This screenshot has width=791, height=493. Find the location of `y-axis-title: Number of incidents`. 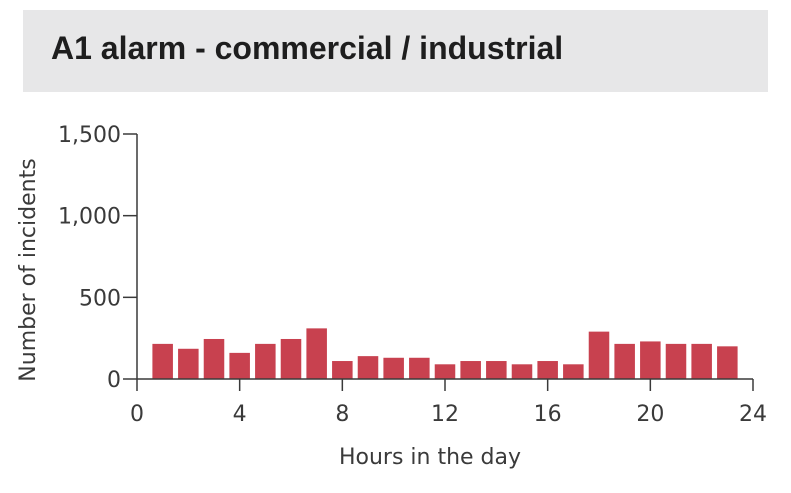

y-axis-title: Number of incidents is located at coordinates (28, 269).